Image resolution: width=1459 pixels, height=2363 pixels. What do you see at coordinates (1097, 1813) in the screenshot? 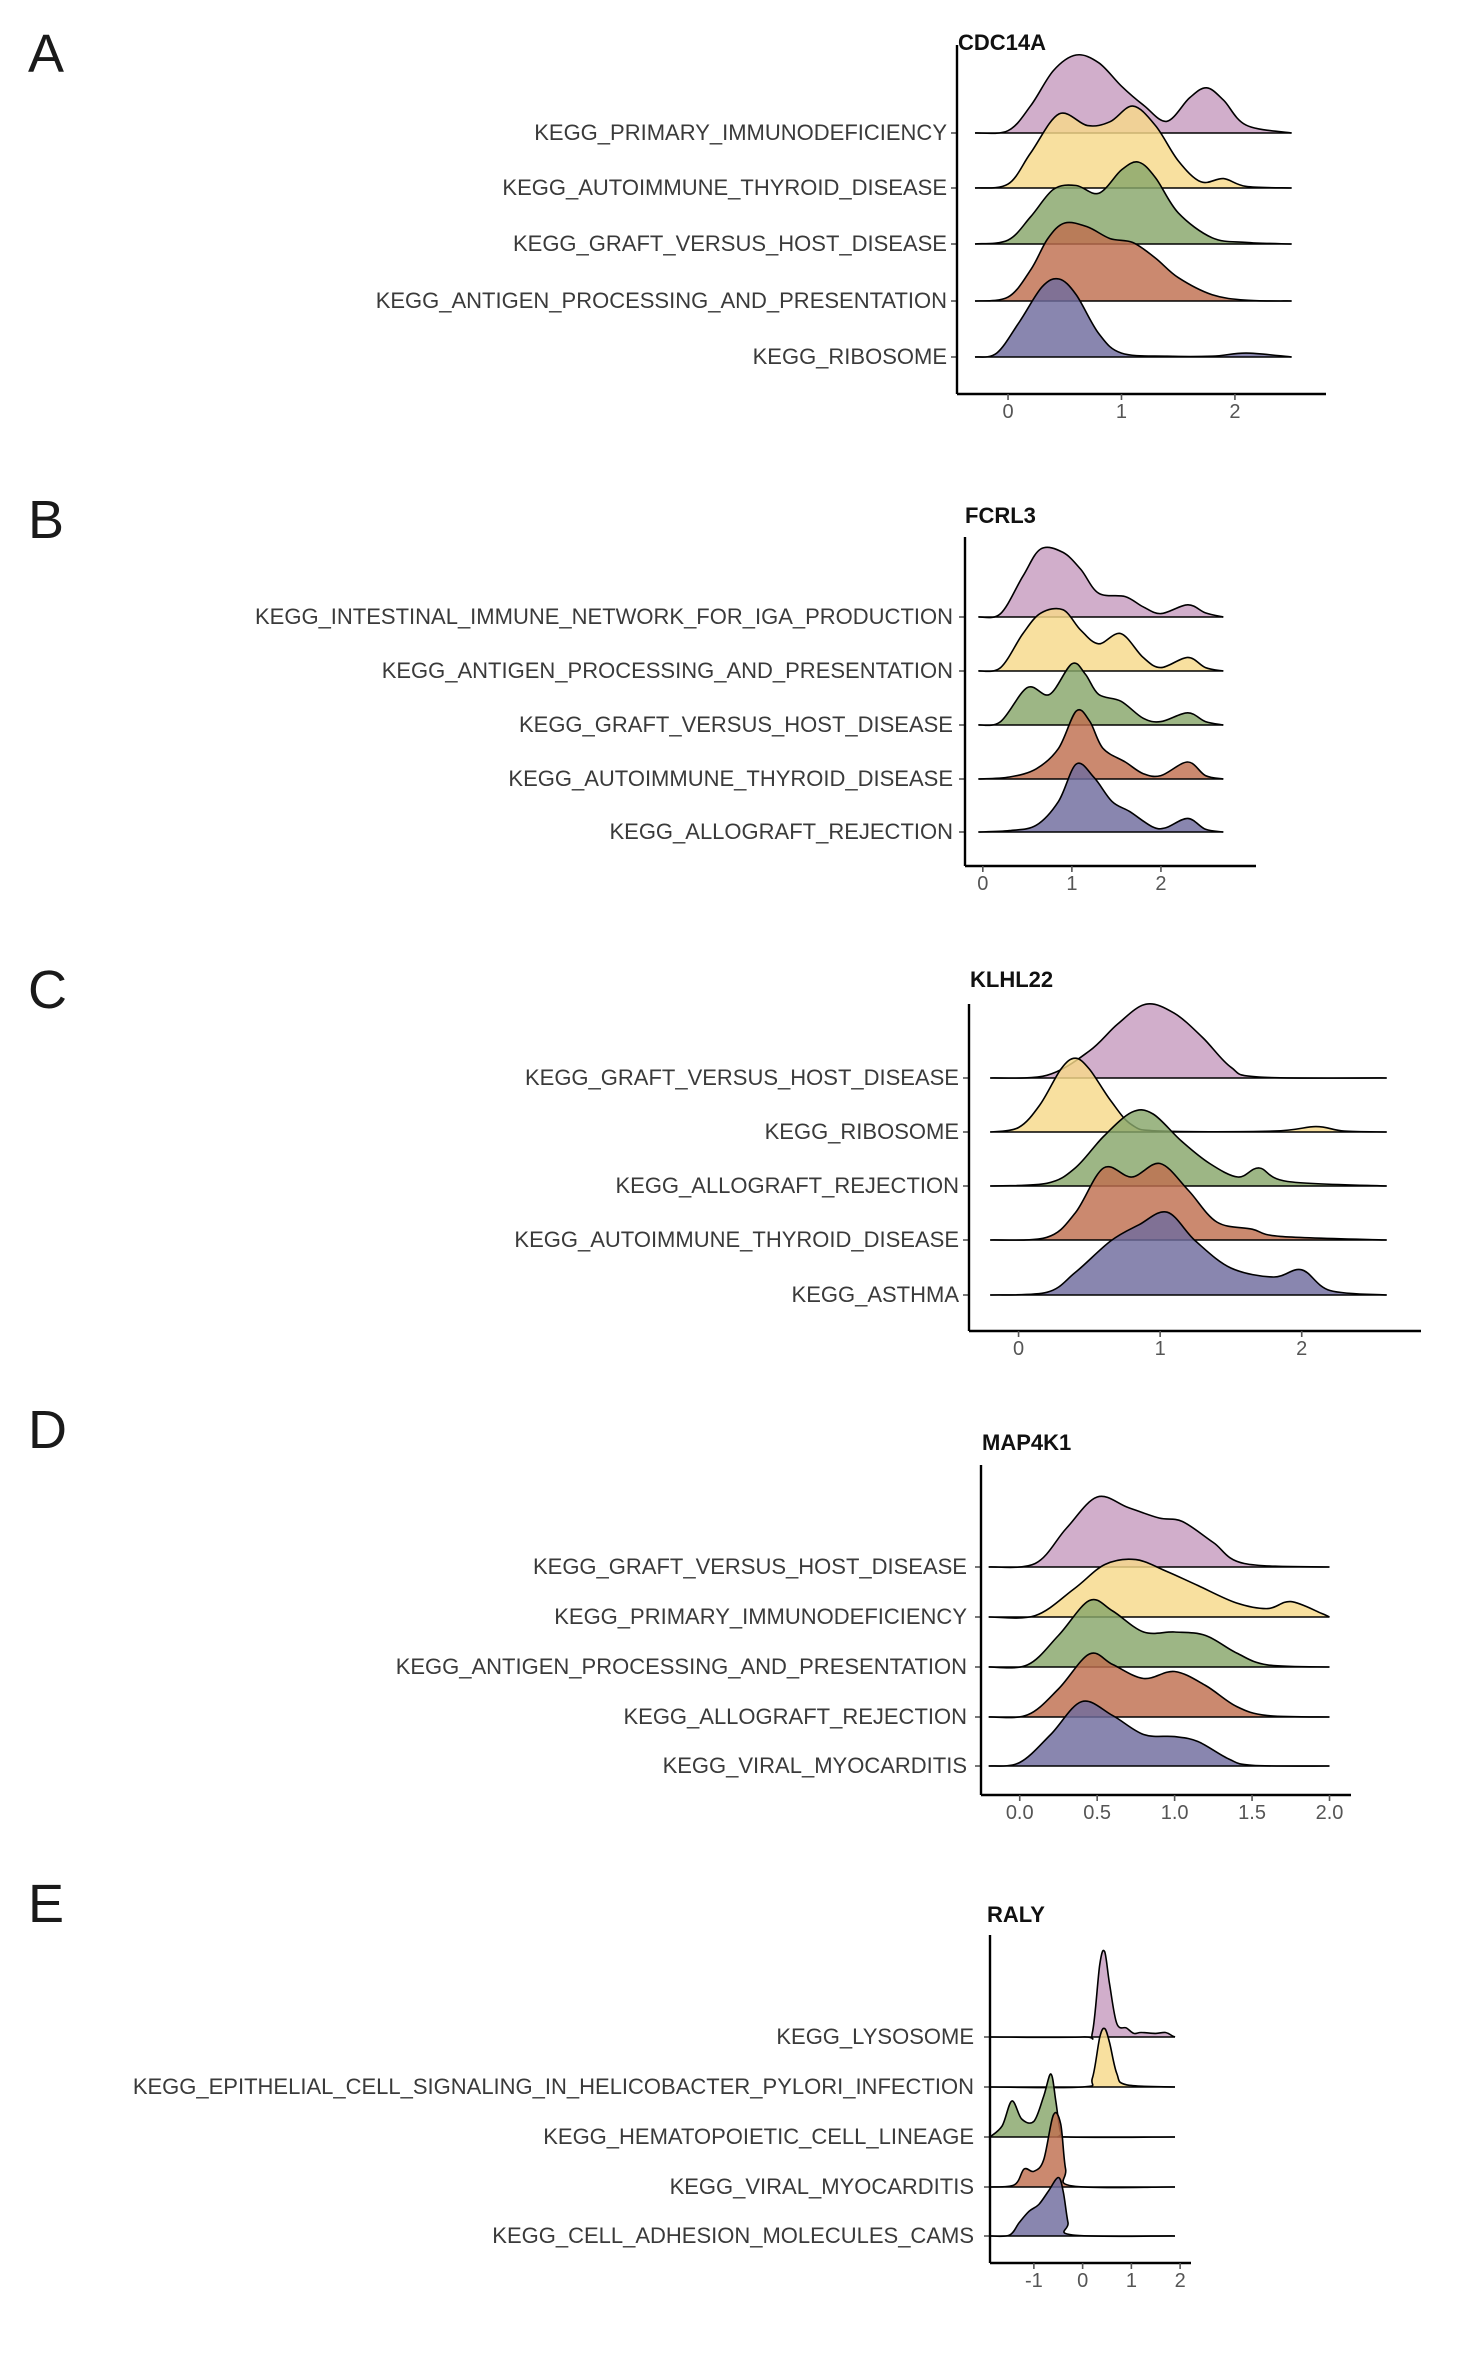
I see `x-tick-label: 0.5` at bounding box center [1097, 1813].